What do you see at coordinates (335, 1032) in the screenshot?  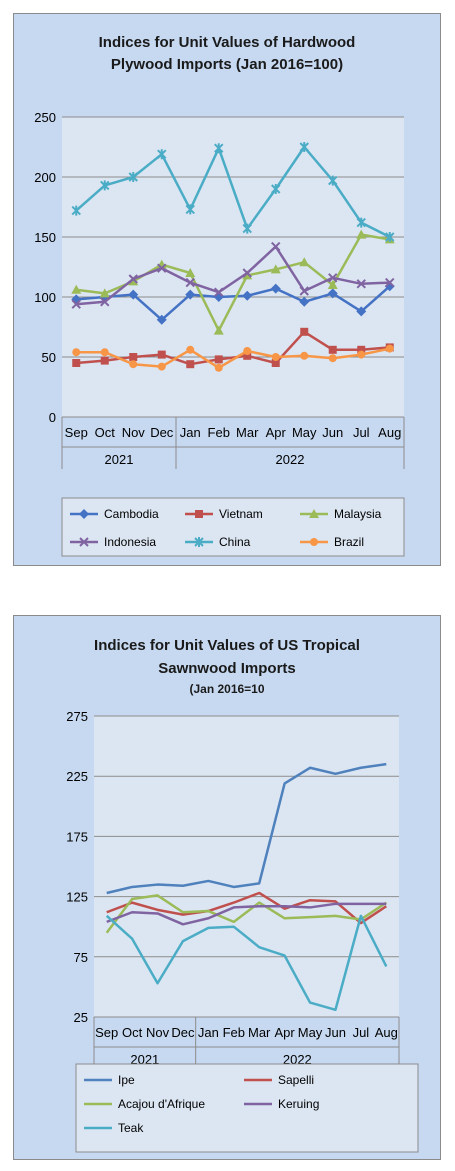 I see `x-tick-label: Jun` at bounding box center [335, 1032].